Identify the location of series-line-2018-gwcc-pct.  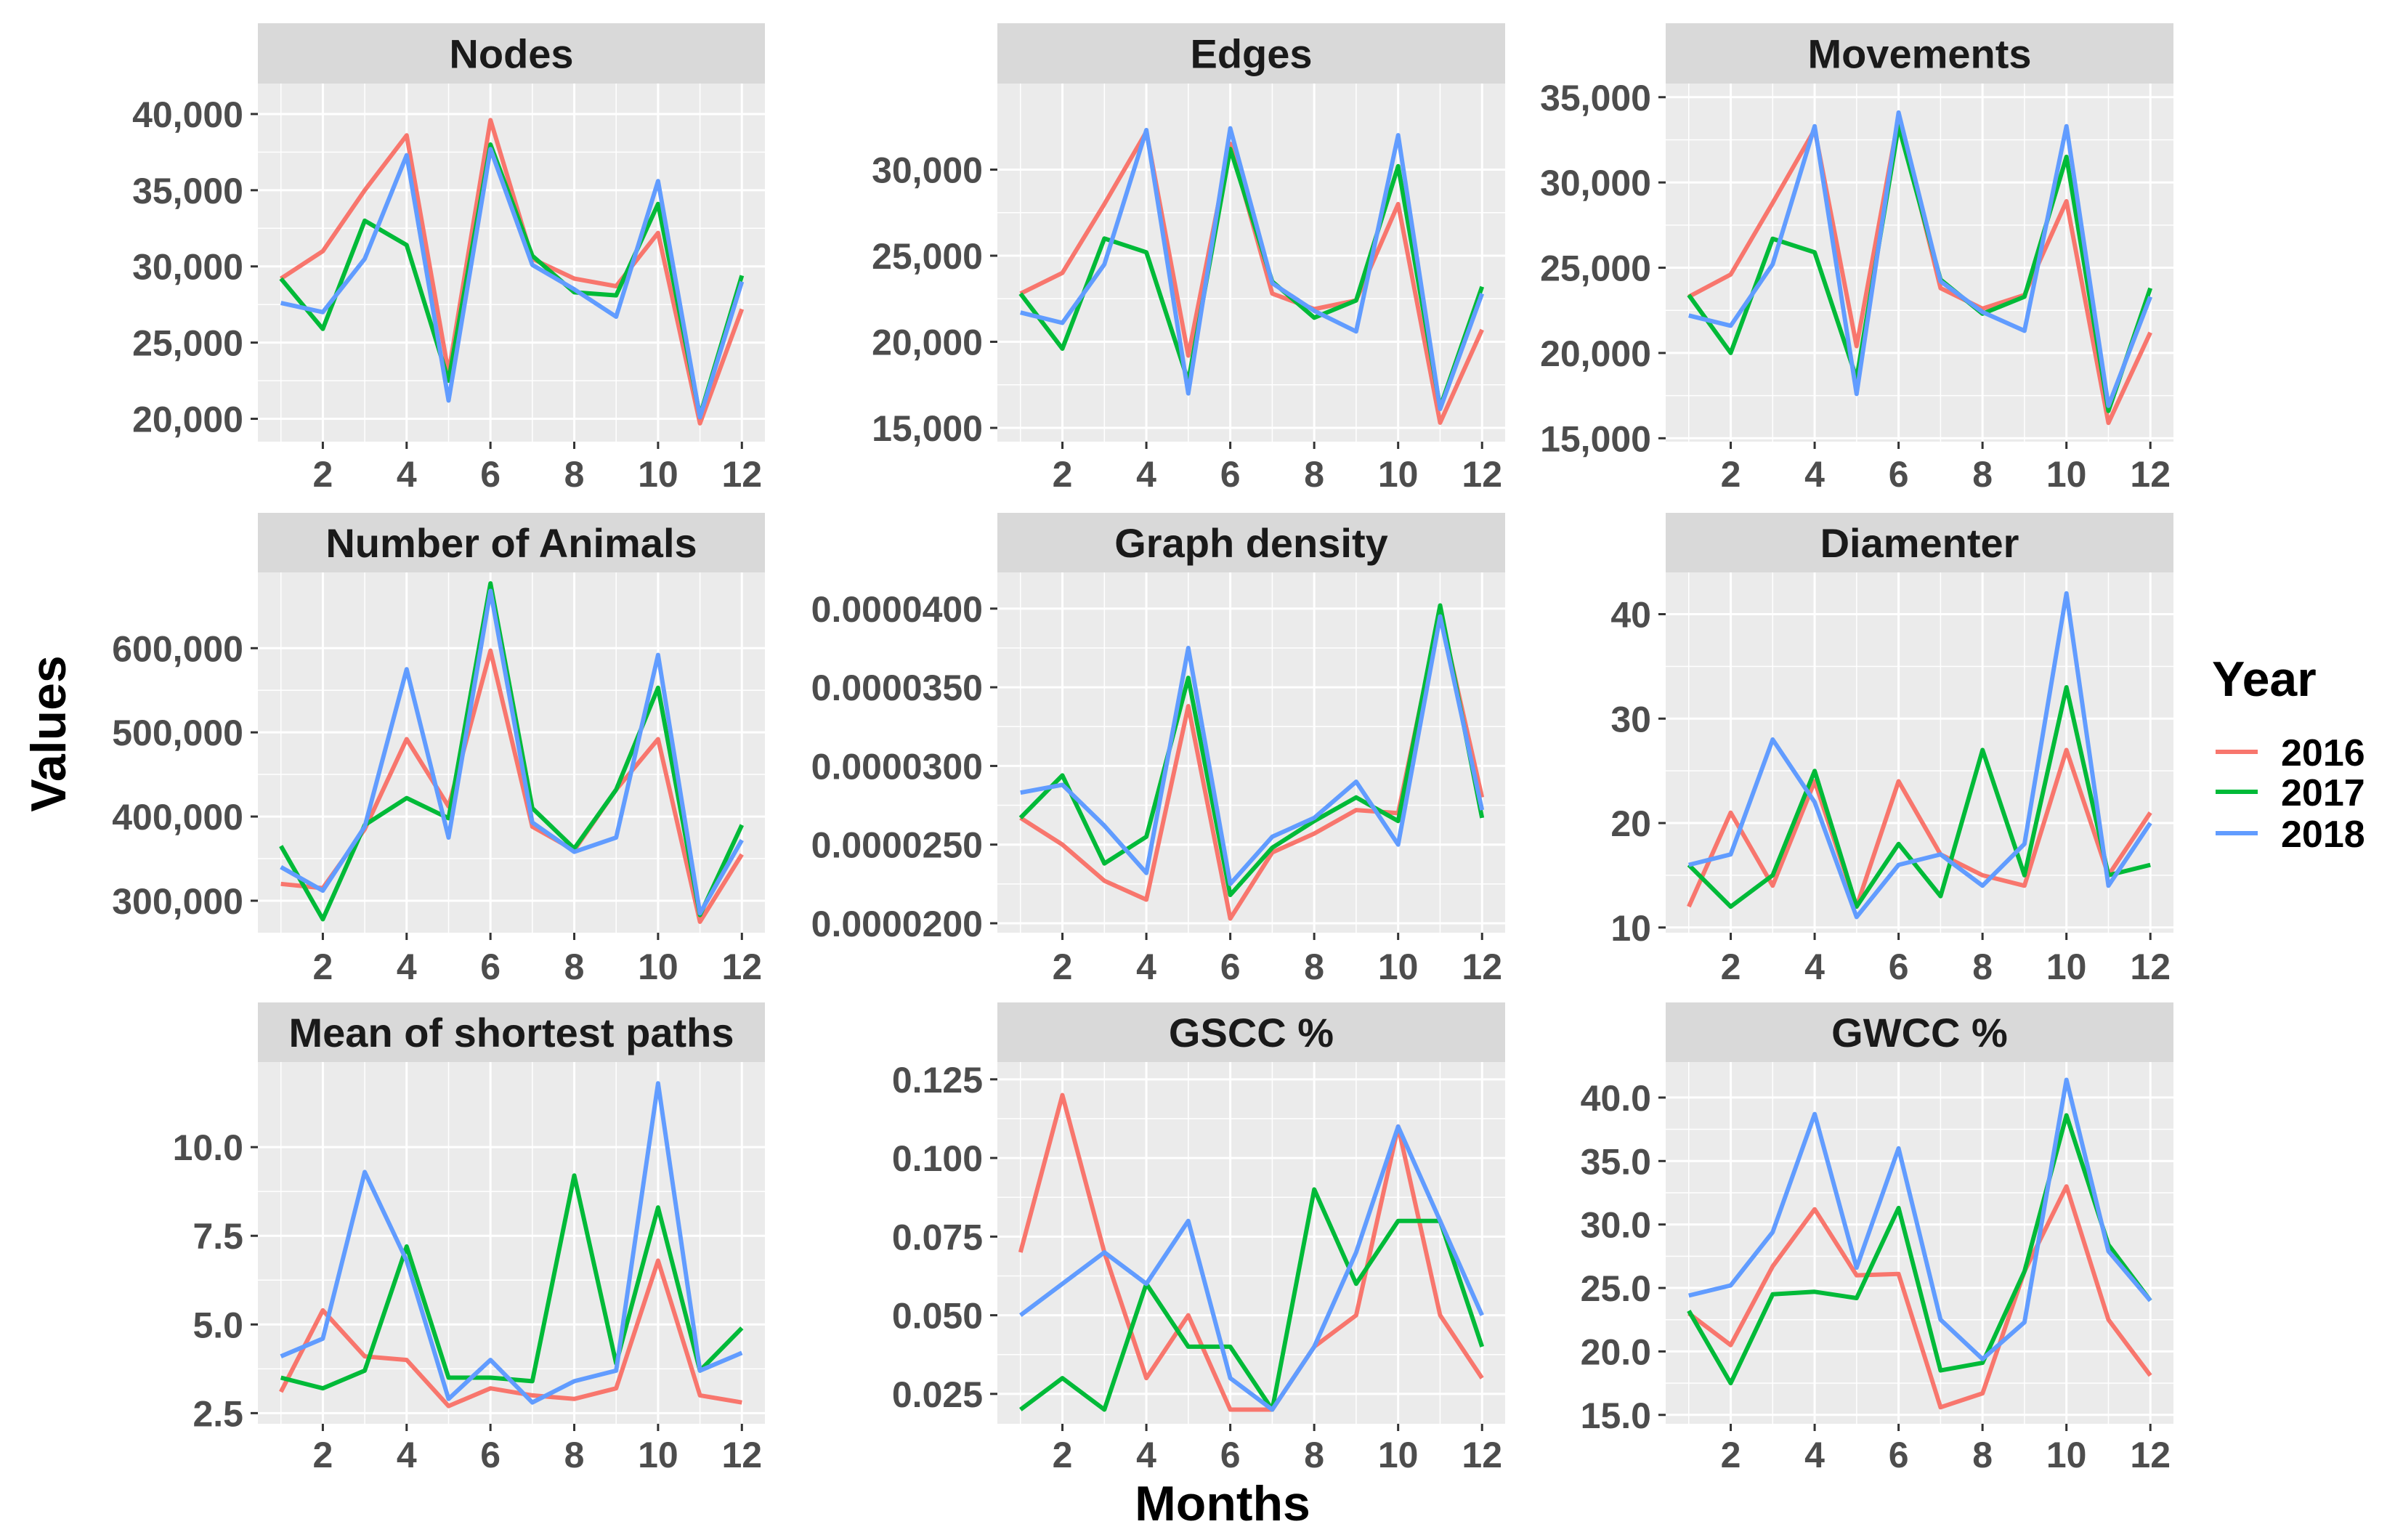
(1920, 1219).